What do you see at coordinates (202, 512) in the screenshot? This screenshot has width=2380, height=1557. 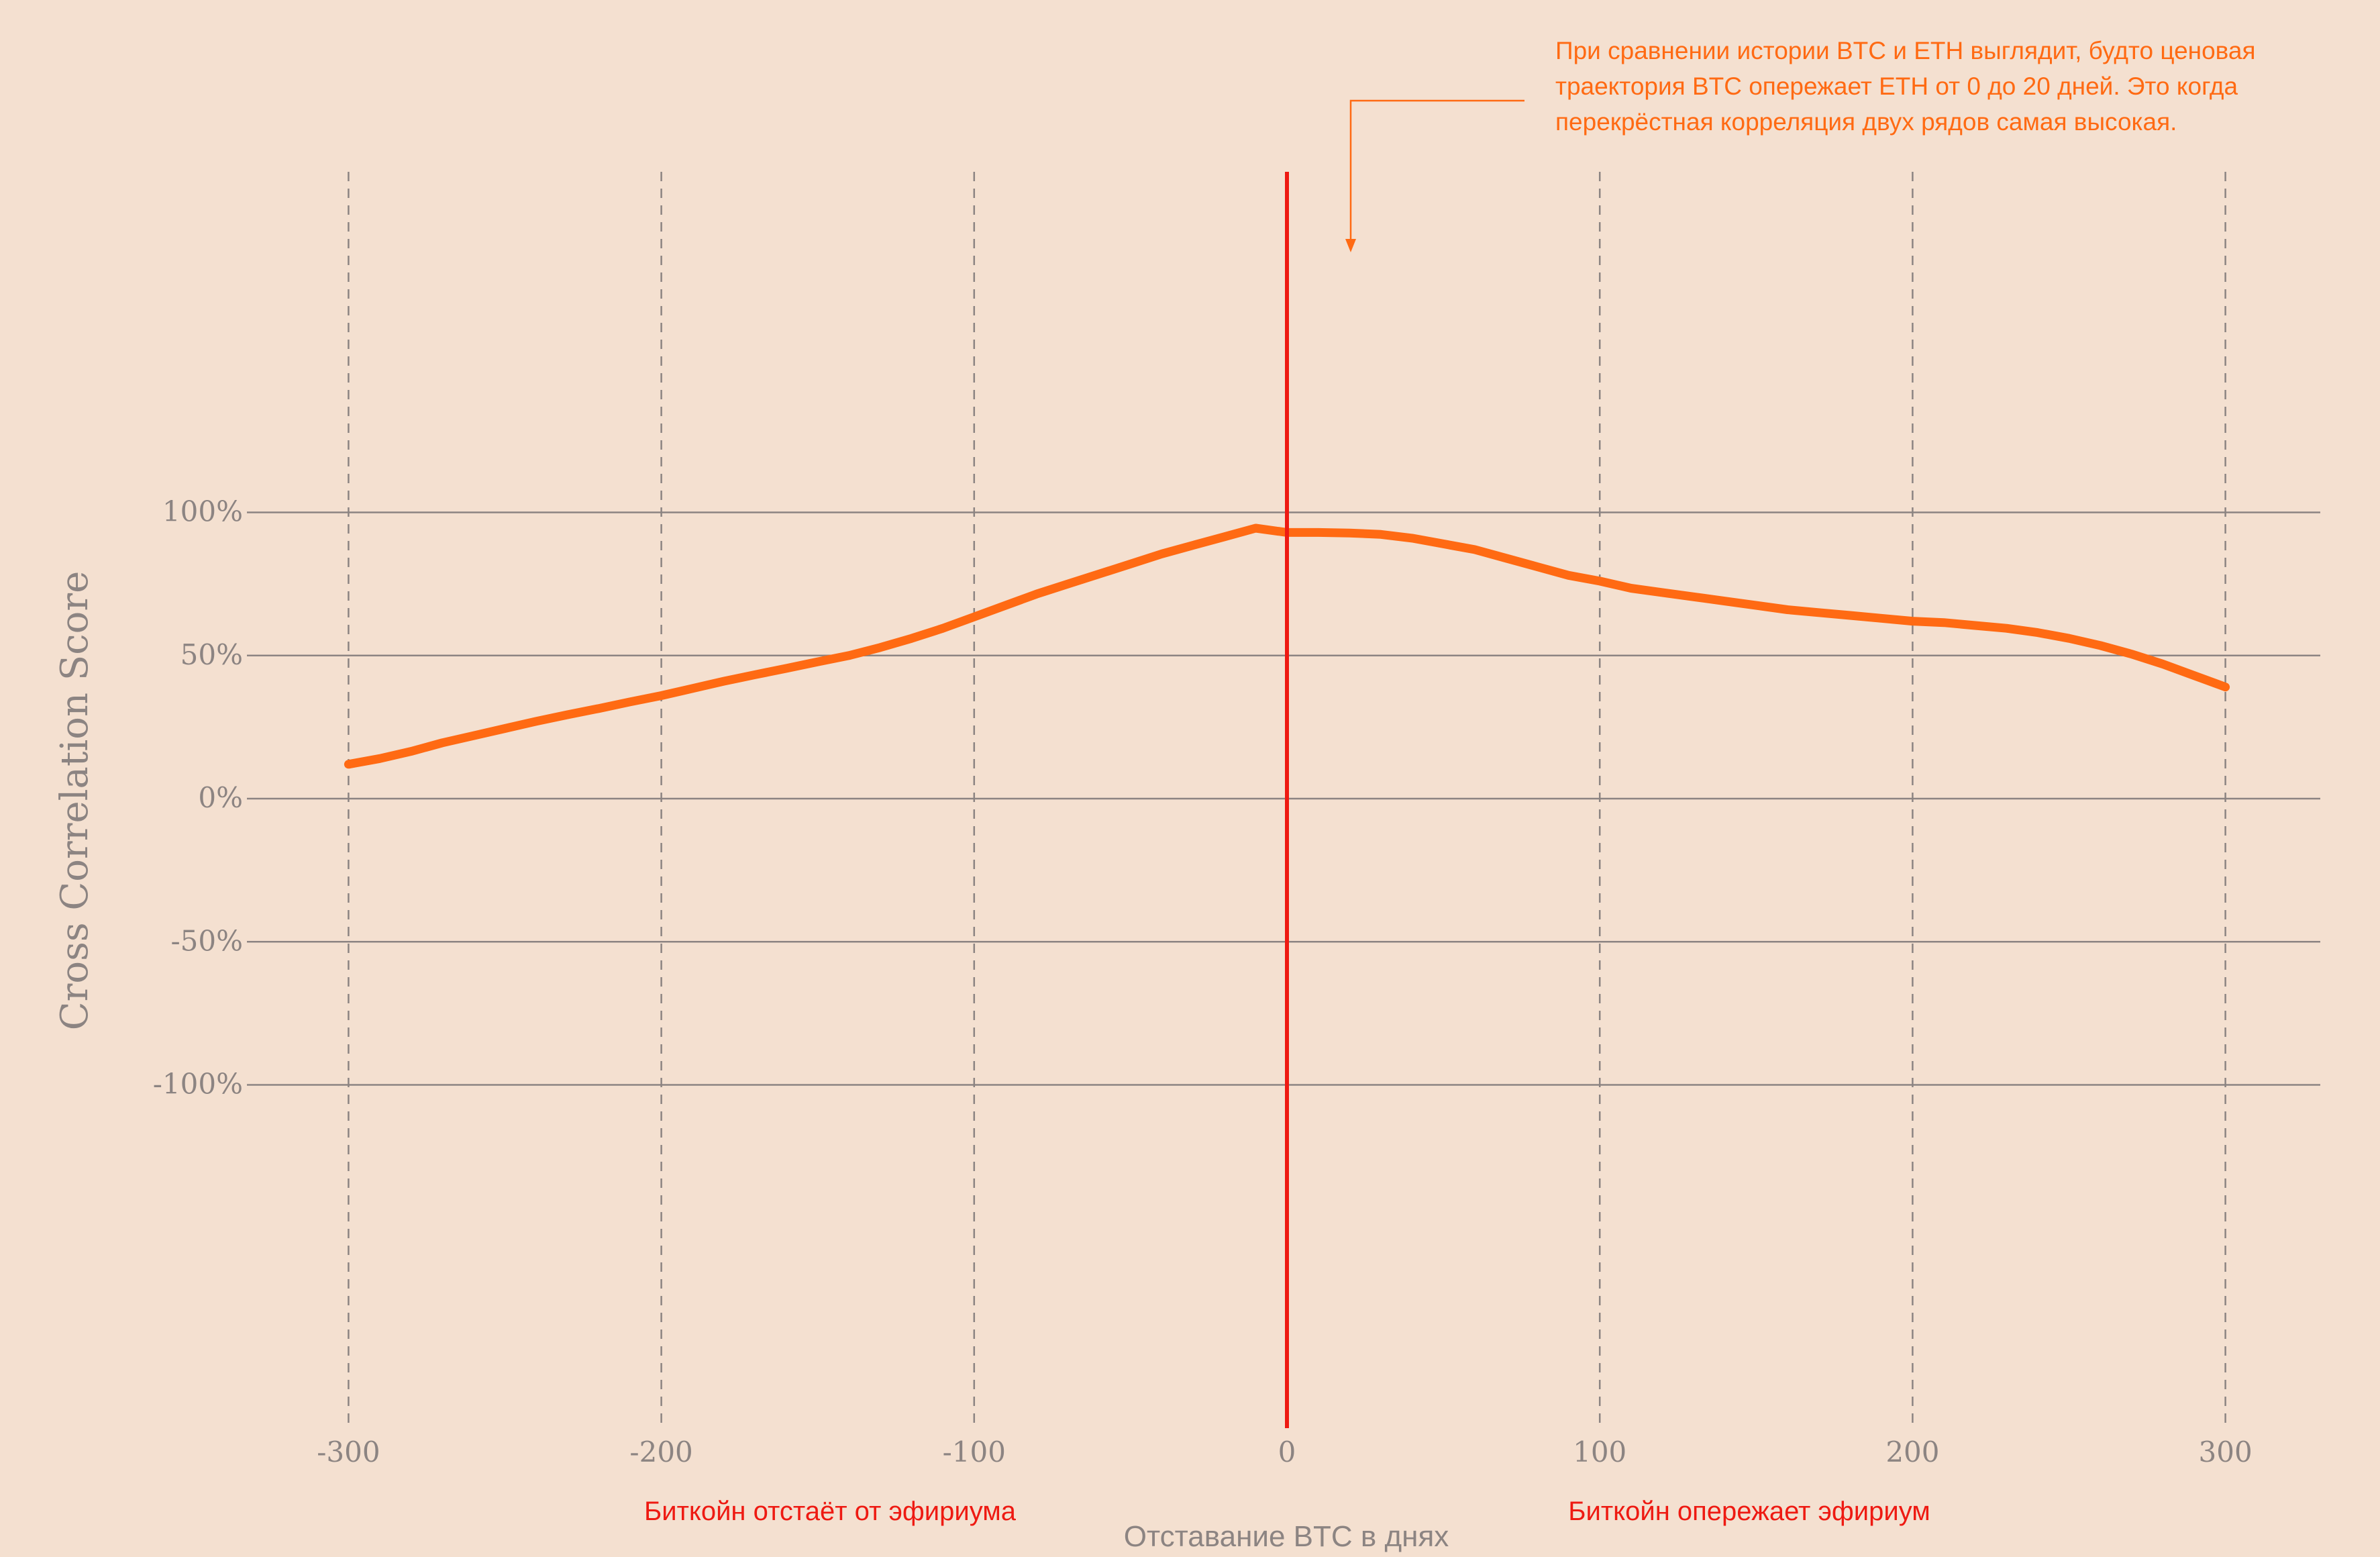 I see `y-tick-label: 100%` at bounding box center [202, 512].